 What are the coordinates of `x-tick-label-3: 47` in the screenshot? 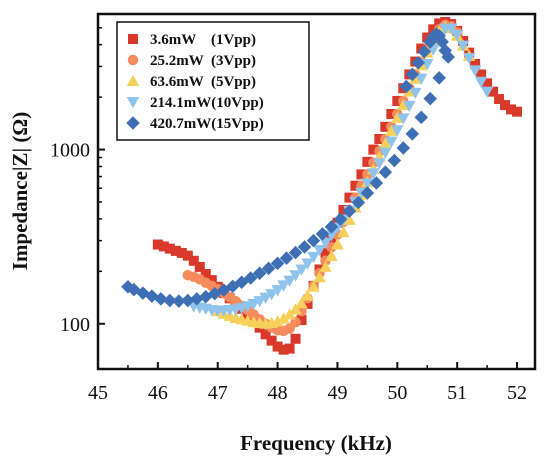 It's located at (218, 393).